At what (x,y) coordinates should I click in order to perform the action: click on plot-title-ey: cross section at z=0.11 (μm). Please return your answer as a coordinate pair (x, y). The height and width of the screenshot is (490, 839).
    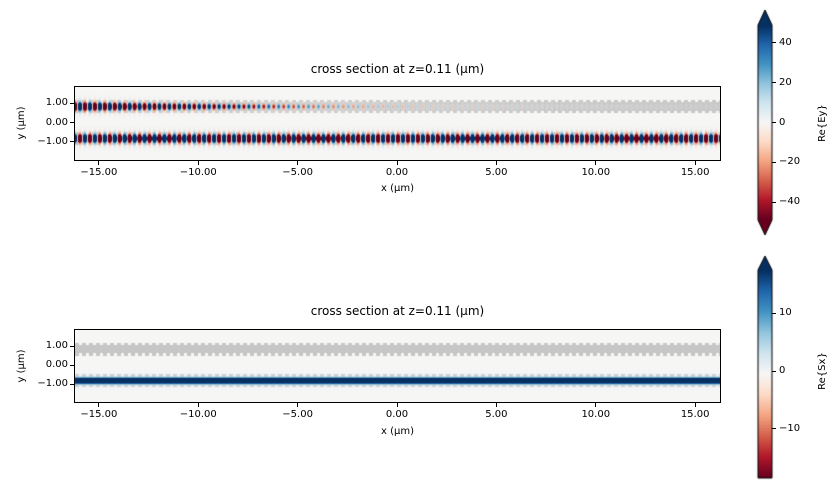
    Looking at the image, I should click on (397, 69).